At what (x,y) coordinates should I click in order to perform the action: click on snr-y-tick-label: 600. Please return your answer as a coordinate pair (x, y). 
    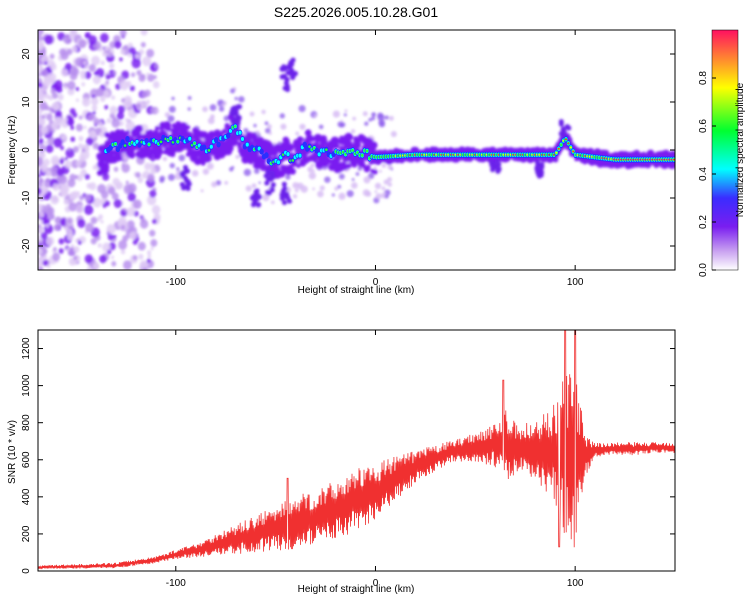
    Looking at the image, I should click on (26, 459).